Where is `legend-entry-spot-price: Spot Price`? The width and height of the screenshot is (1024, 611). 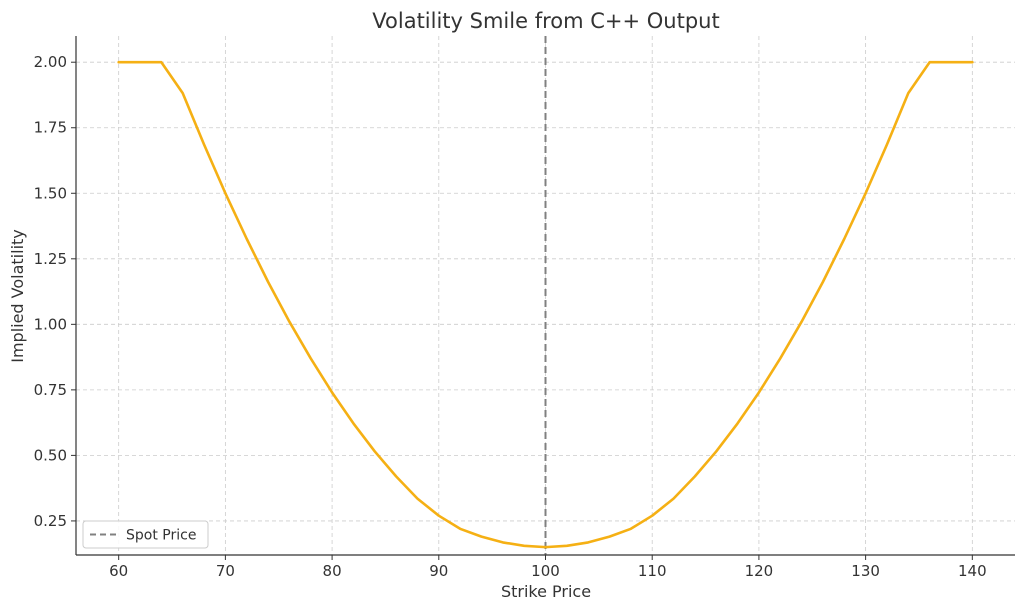
legend-entry-spot-price: Spot Price is located at coordinates (161, 536).